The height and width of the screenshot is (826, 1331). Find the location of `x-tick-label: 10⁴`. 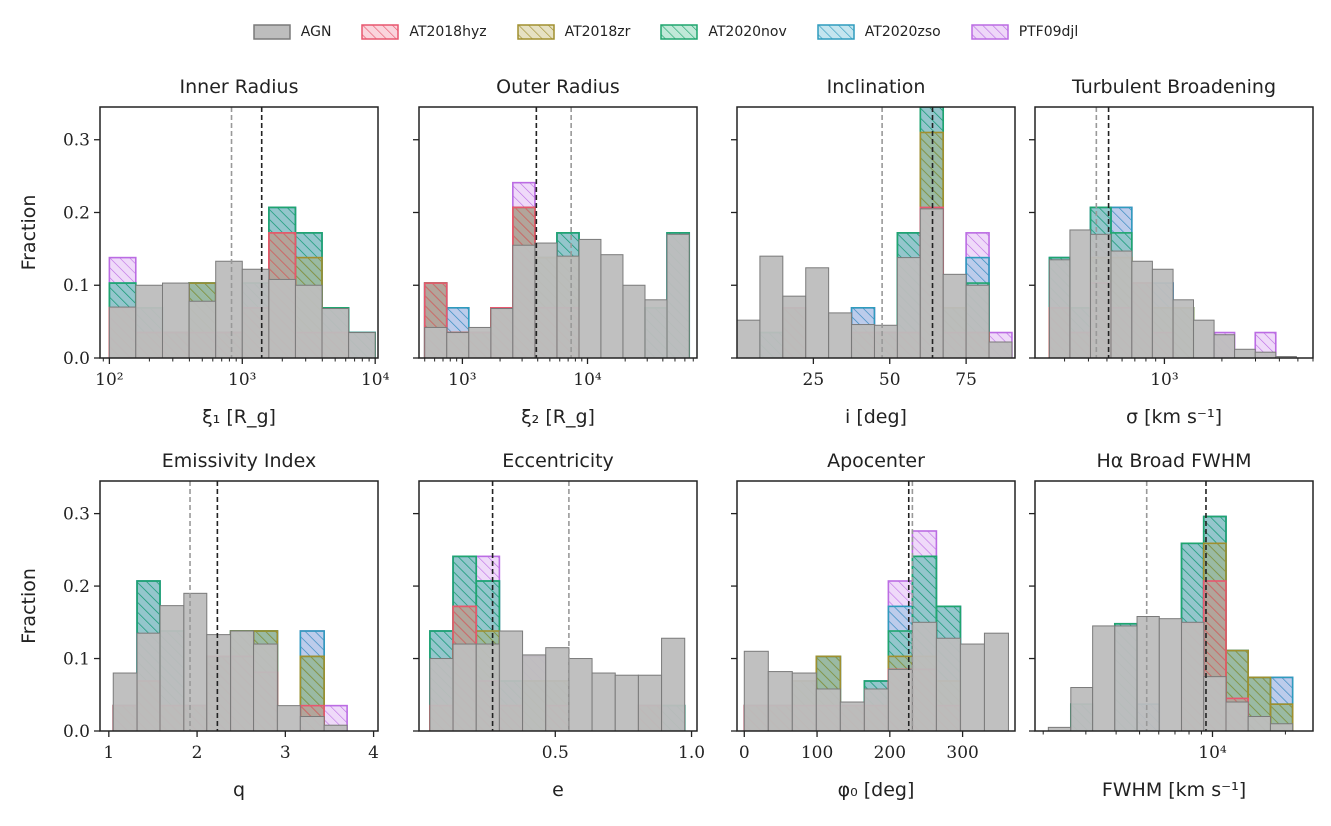

x-tick-label: 10⁴ is located at coordinates (1212, 753).